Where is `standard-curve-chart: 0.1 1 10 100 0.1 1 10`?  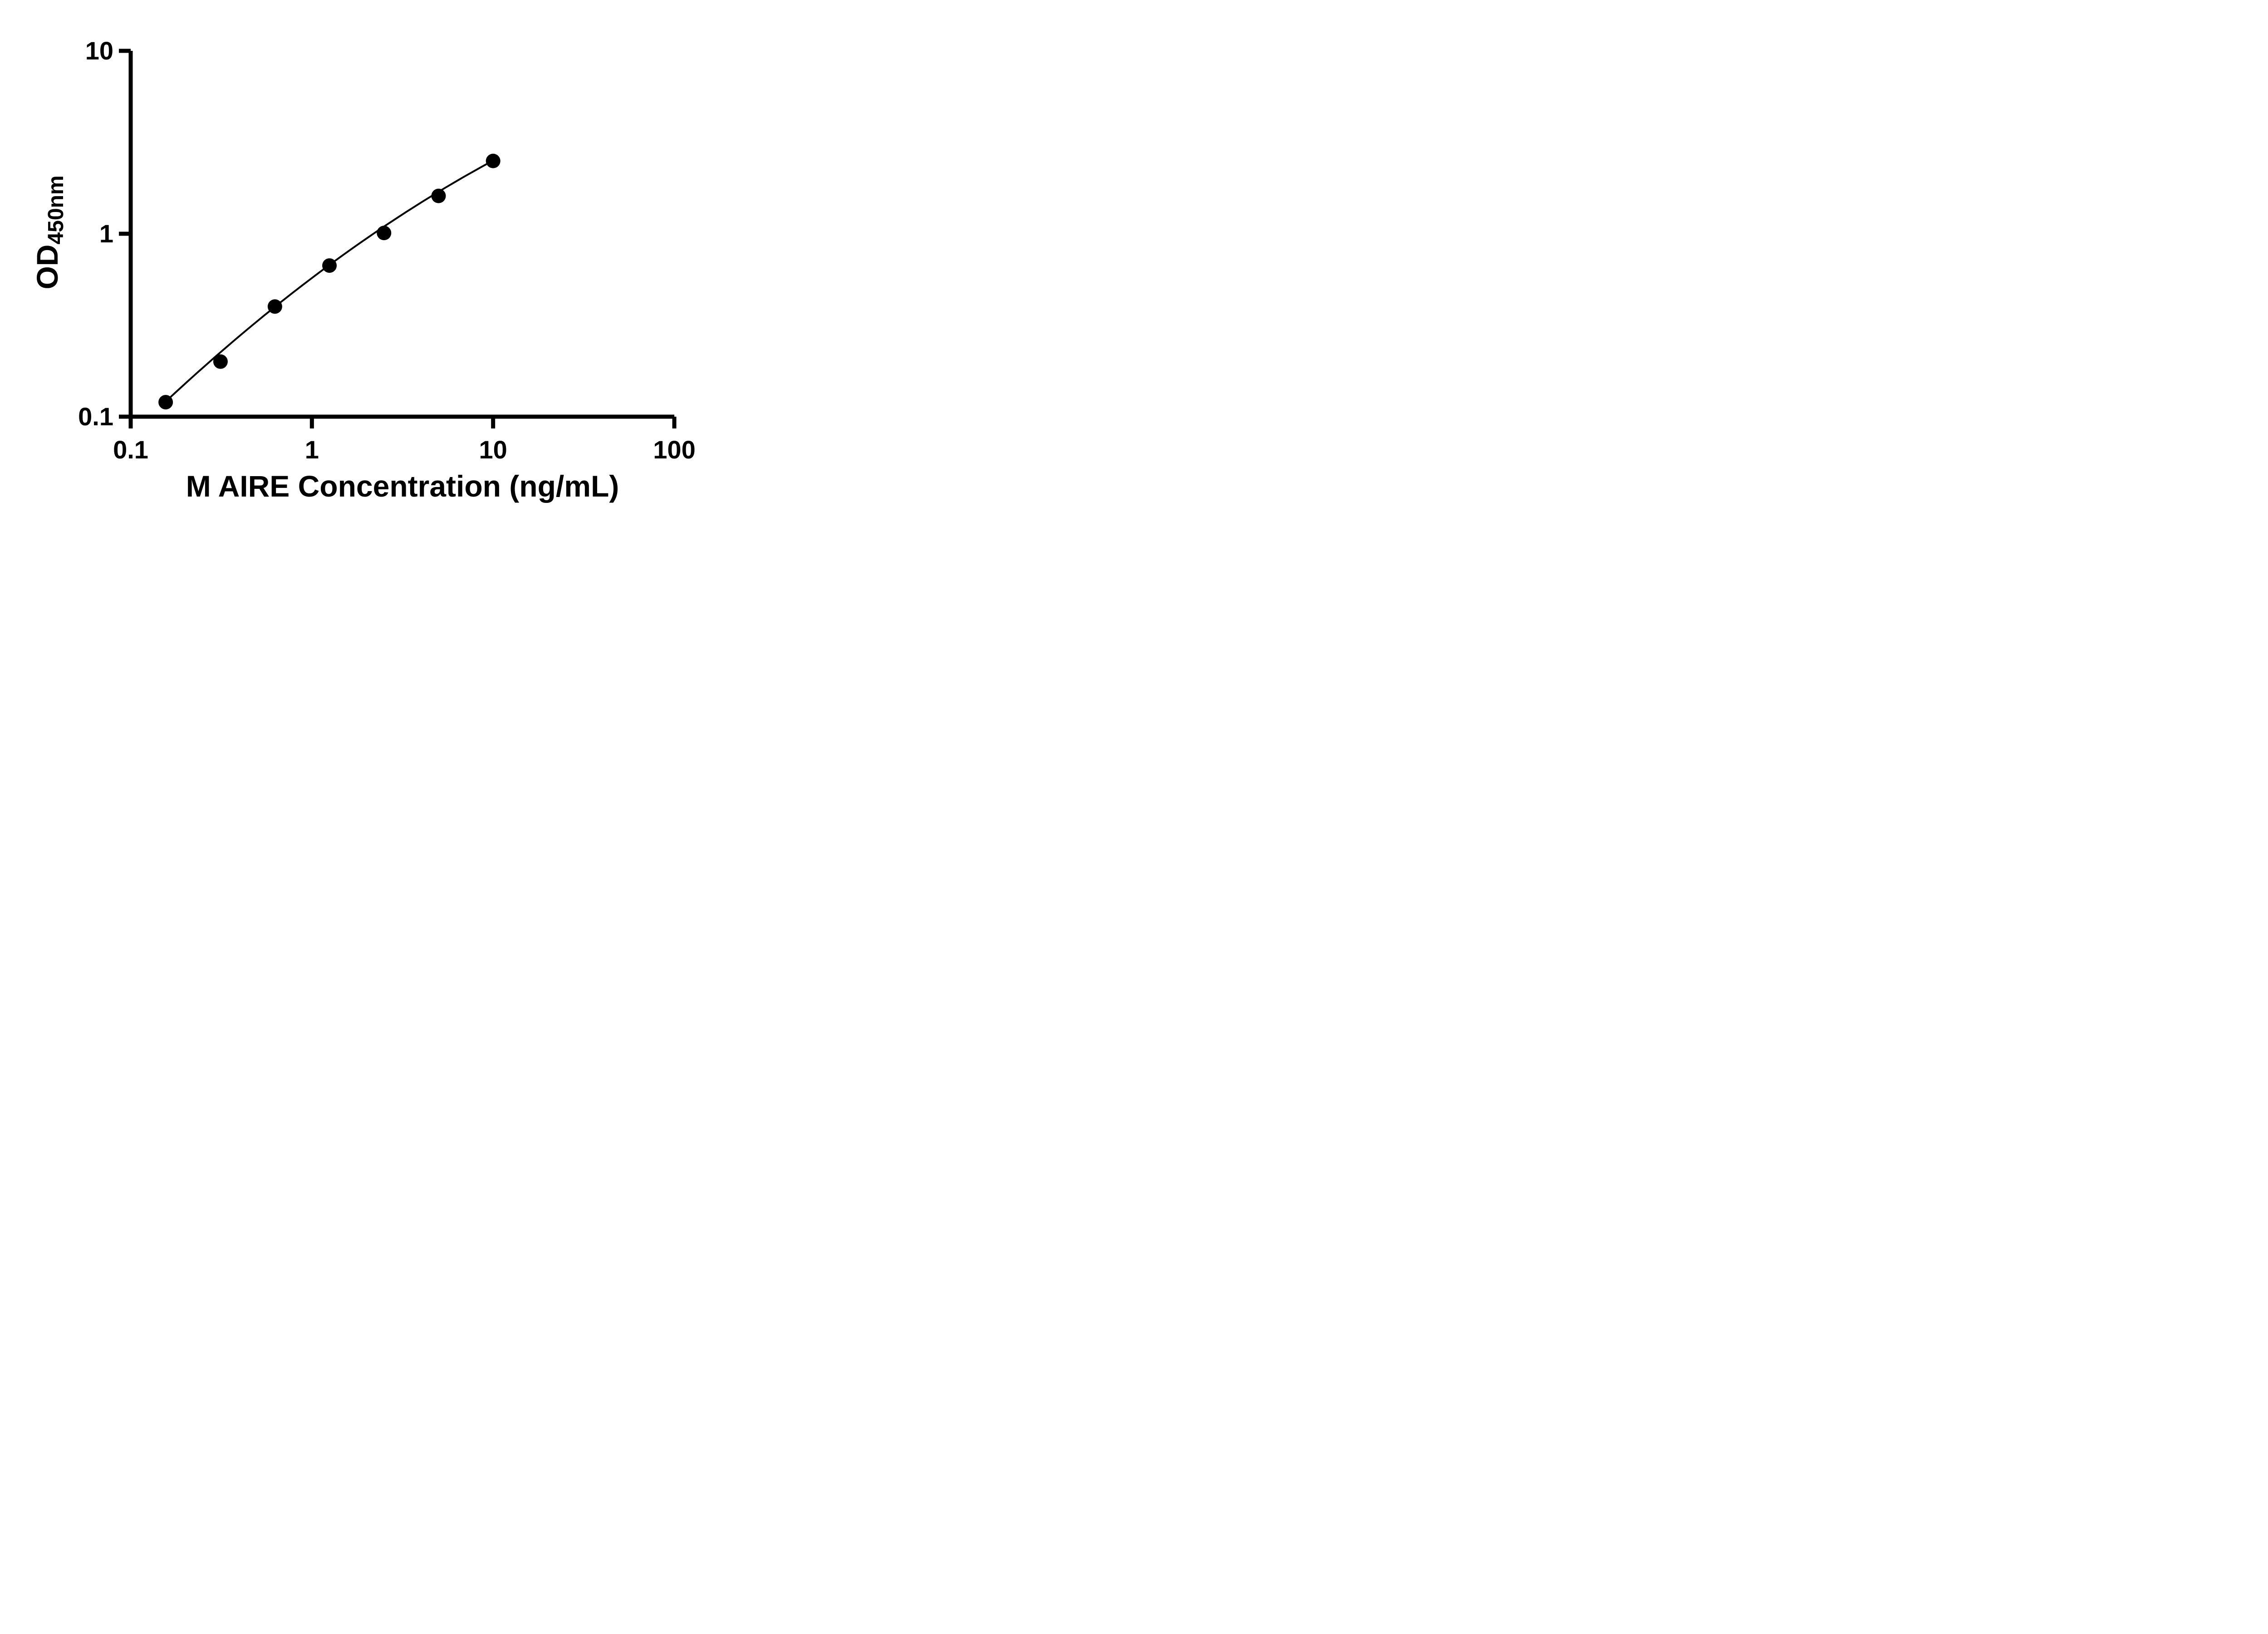 standard-curve-chart: 0.1 1 10 100 0.1 1 10 is located at coordinates (387, 250).